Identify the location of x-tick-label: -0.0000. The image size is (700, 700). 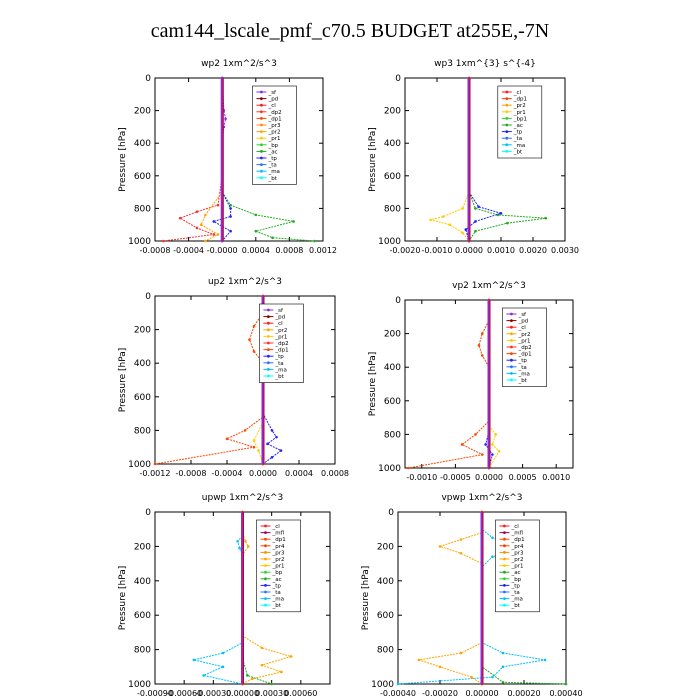
(222, 250).